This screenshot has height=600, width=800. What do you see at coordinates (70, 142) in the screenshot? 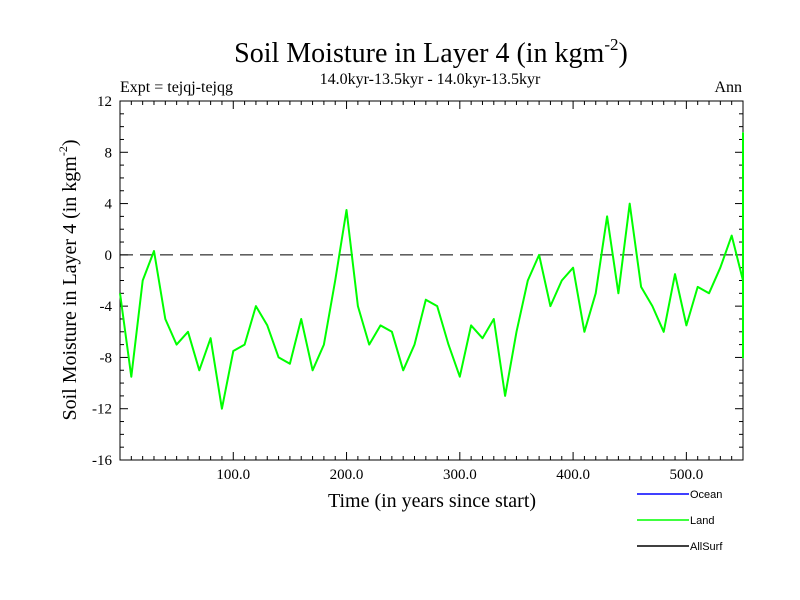
I see `y-axis-label-close: )` at bounding box center [70, 142].